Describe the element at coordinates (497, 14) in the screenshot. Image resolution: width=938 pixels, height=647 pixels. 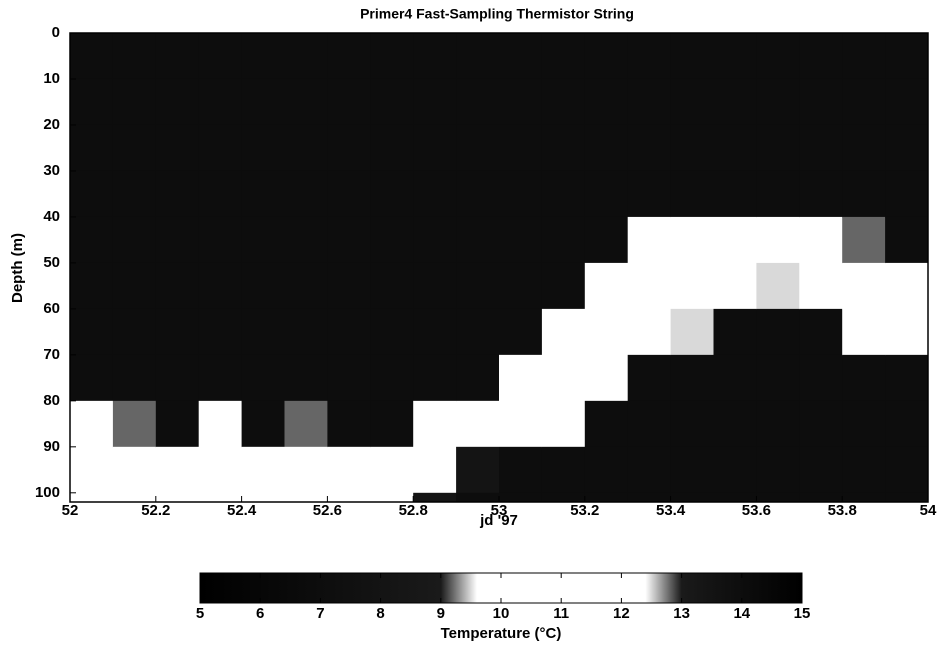
I see `chart-title: Primer4 Fast-Sampling Thermistor String` at that location.